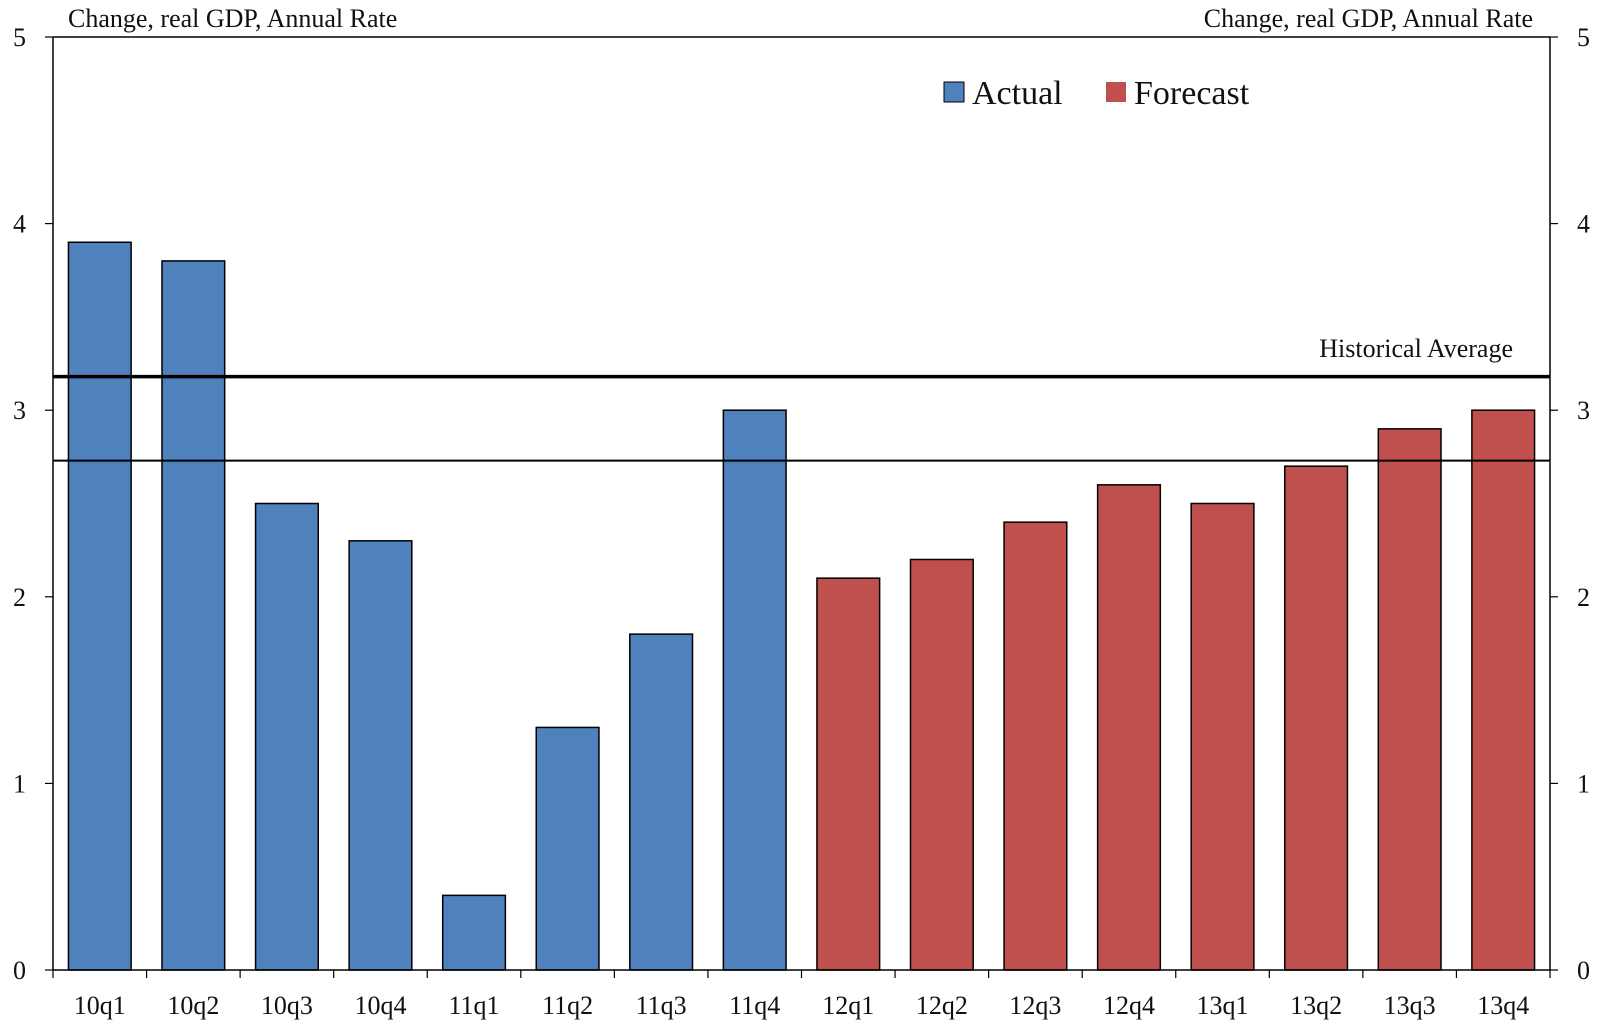 This screenshot has height=1023, width=1602. What do you see at coordinates (848, 1005) in the screenshot?
I see `x-tick-label-12q1: 12q1` at bounding box center [848, 1005].